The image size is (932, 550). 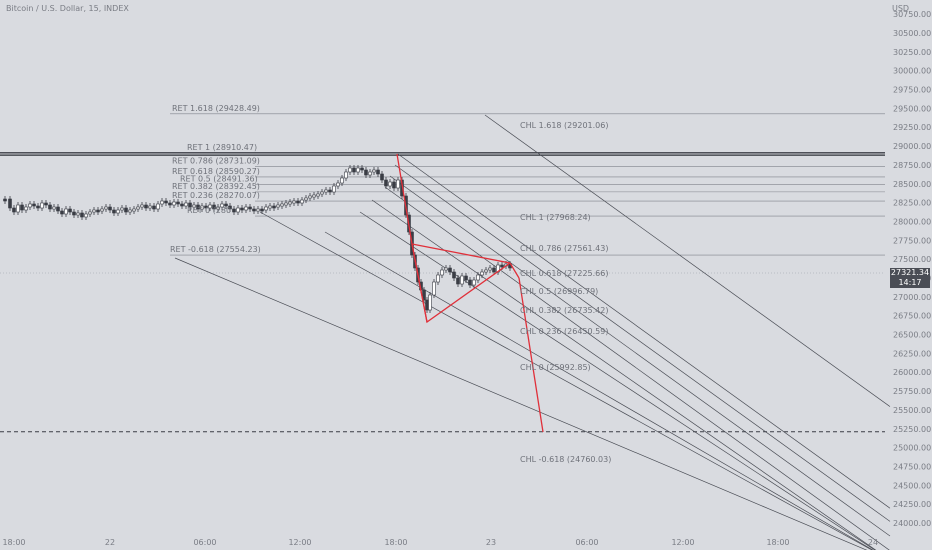 I want to click on y-tick-label-3: 24750.00, so click(x=912, y=466).